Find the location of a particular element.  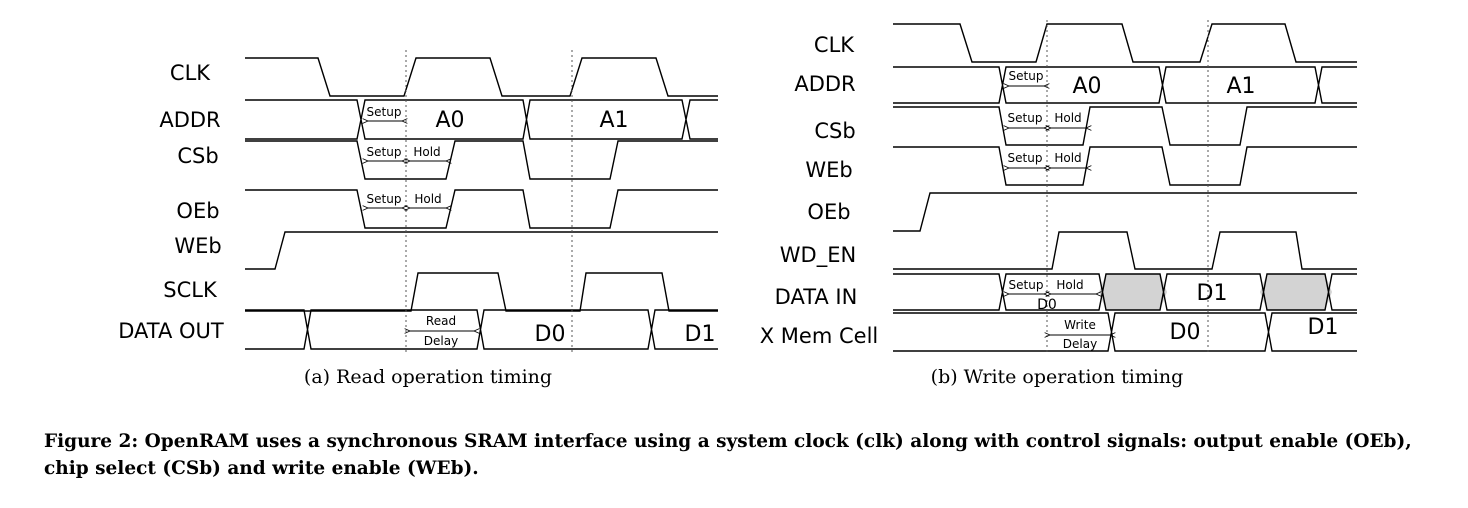

read-oeb-hold-label: Hold is located at coordinates (427, 199).